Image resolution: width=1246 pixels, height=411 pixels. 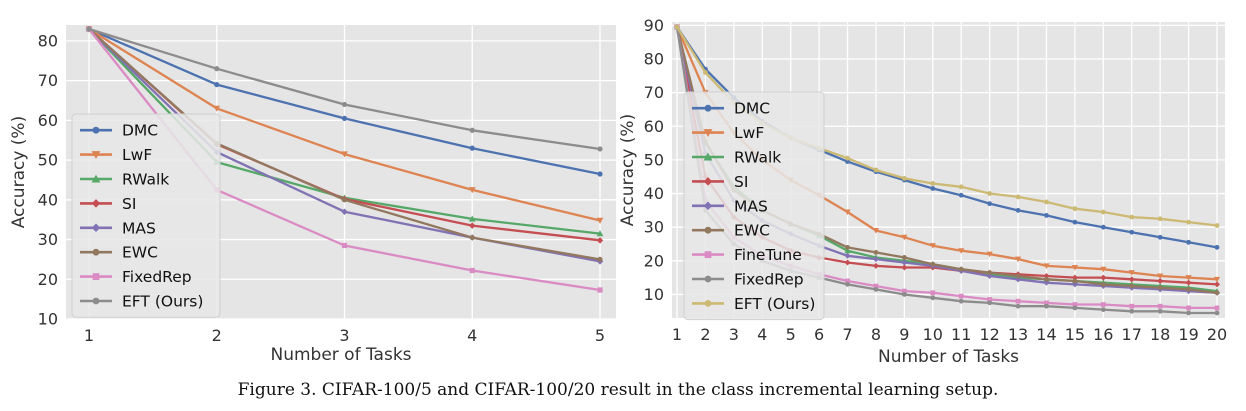 What do you see at coordinates (1103, 334) in the screenshot?
I see `x-tick-label: 16` at bounding box center [1103, 334].